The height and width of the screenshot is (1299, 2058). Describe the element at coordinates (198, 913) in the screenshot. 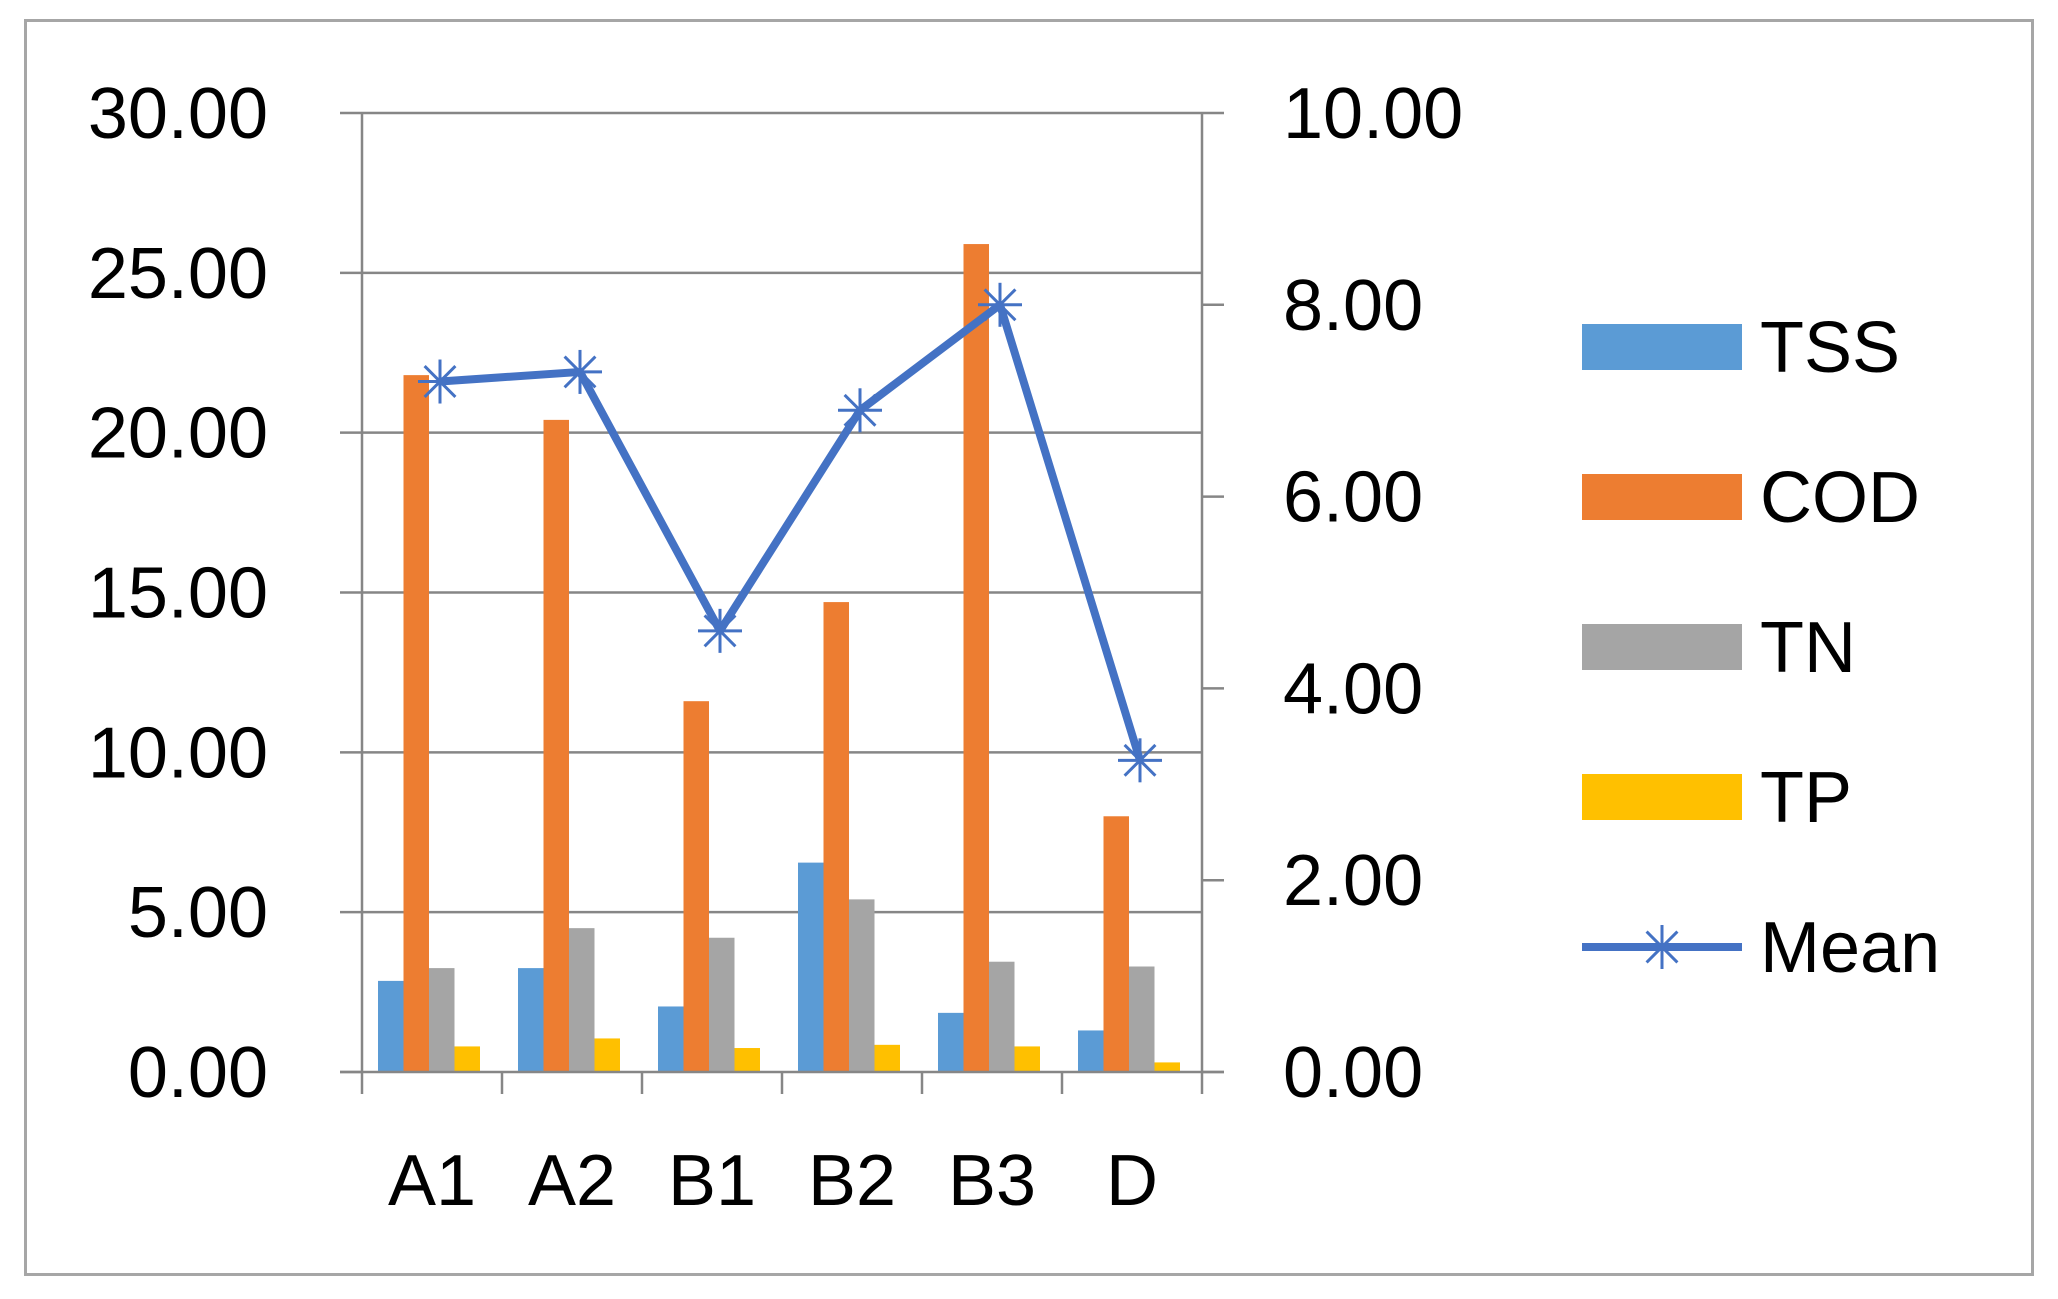

I see `left-axis-tick-label: 5.00` at that location.